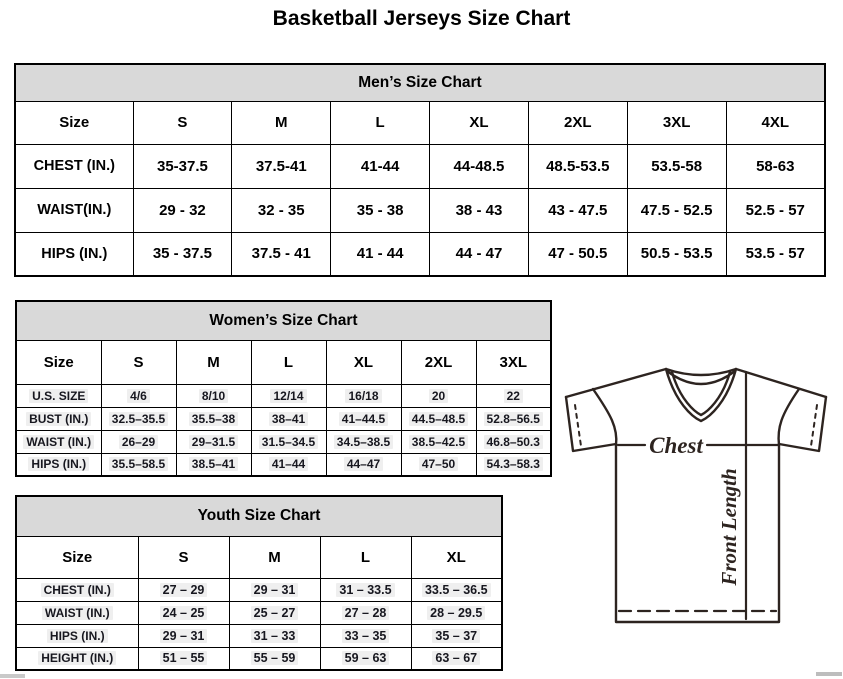 The width and height of the screenshot is (843, 679). I want to click on youth-row-label-text: HEIGHT (IN.), so click(77, 658).